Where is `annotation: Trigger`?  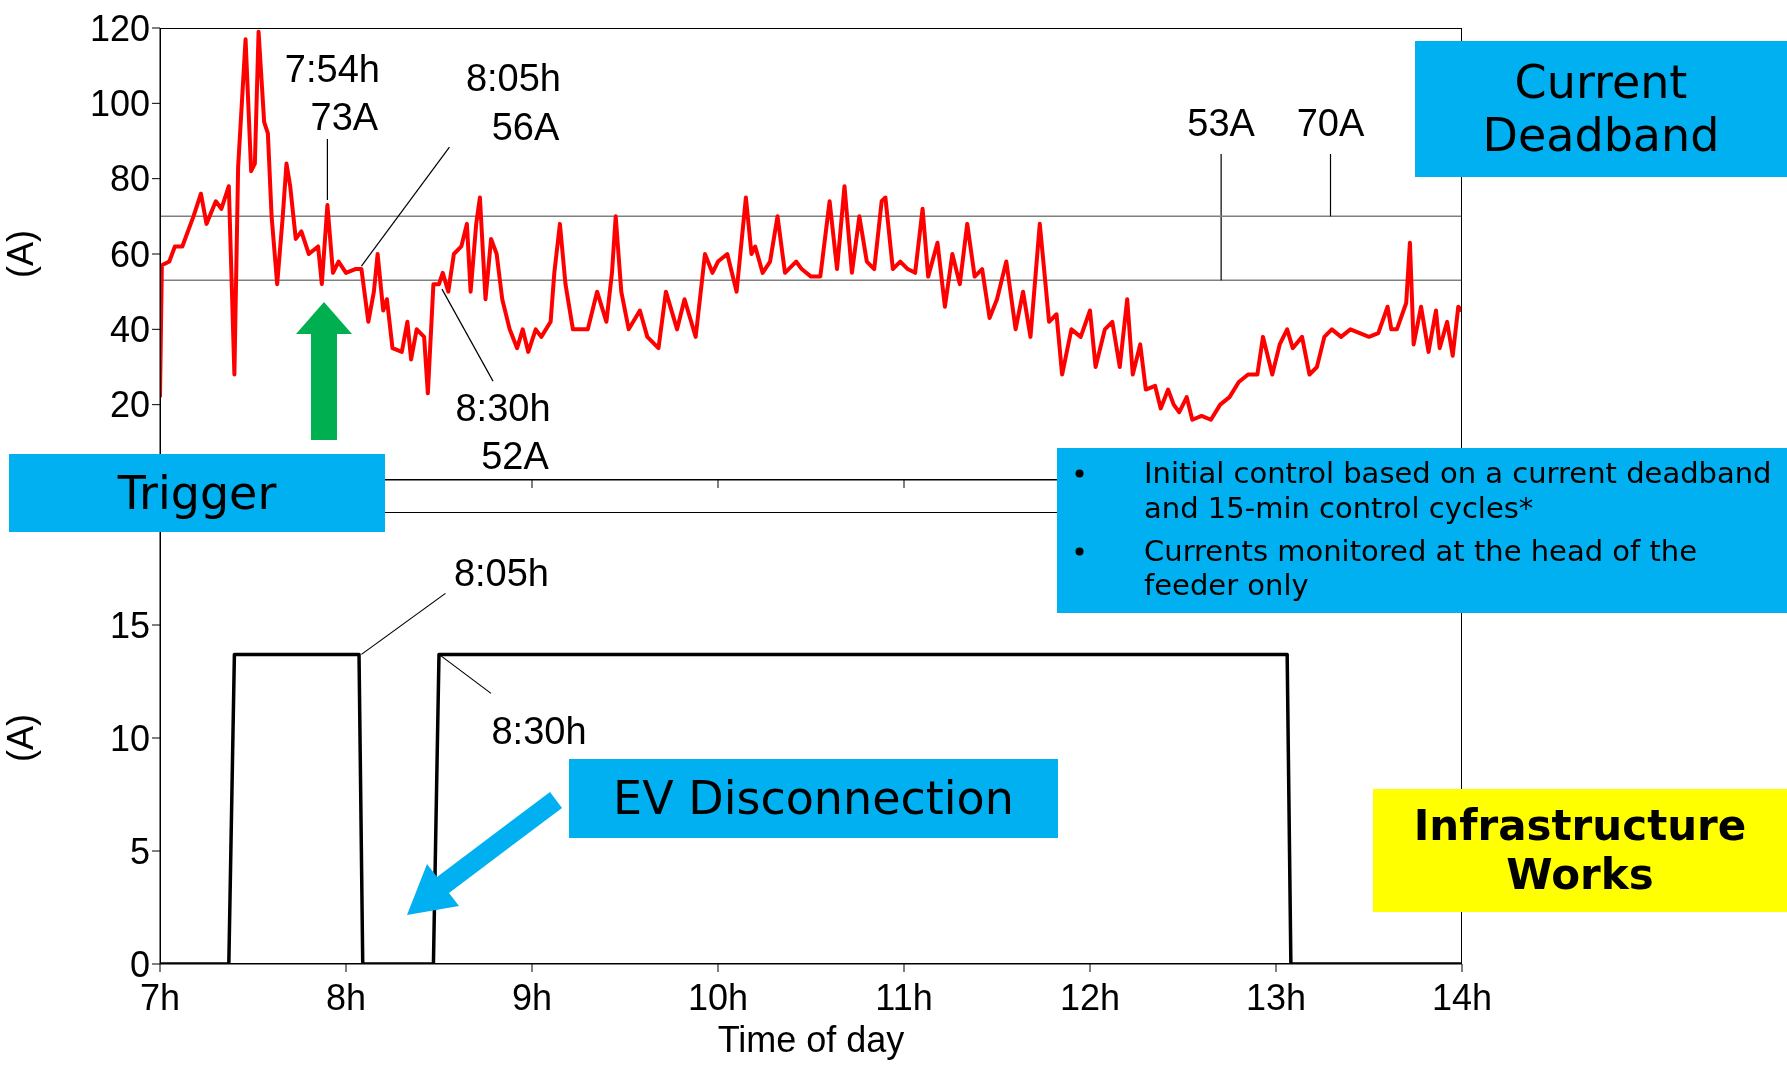
annotation: Trigger is located at coordinates (197, 492).